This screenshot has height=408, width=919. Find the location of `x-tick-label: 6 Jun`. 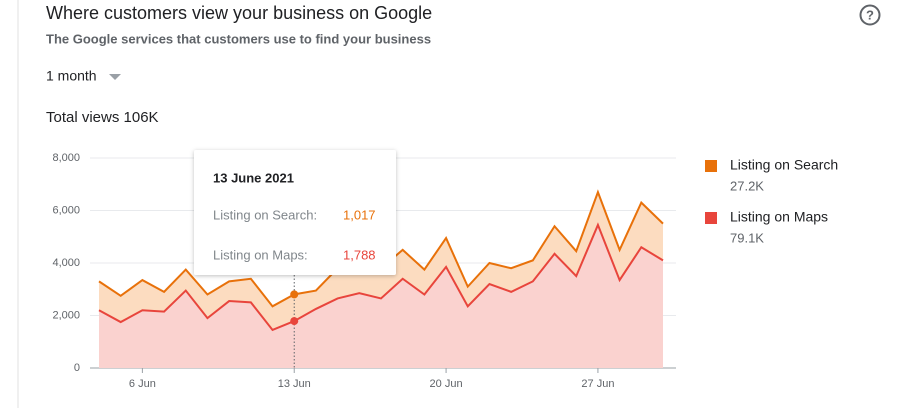

x-tick-label: 6 Jun is located at coordinates (142, 384).